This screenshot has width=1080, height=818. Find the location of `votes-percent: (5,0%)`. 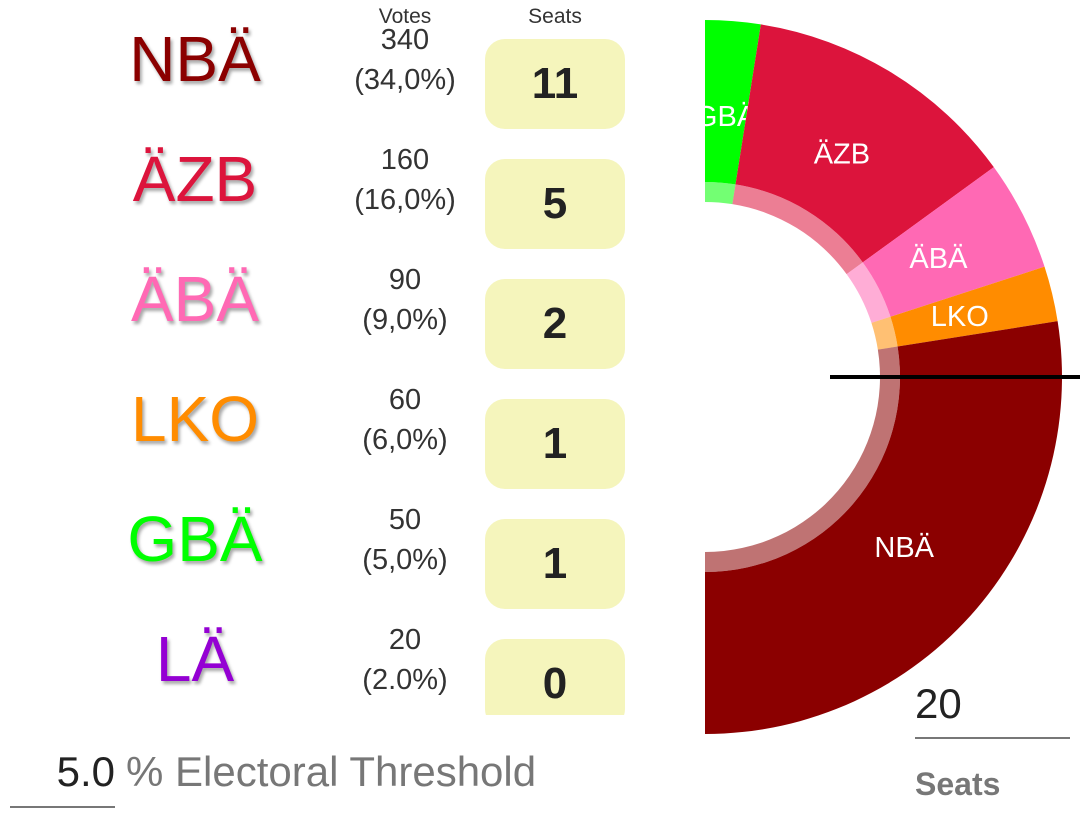

votes-percent: (5,0%) is located at coordinates (405, 560).